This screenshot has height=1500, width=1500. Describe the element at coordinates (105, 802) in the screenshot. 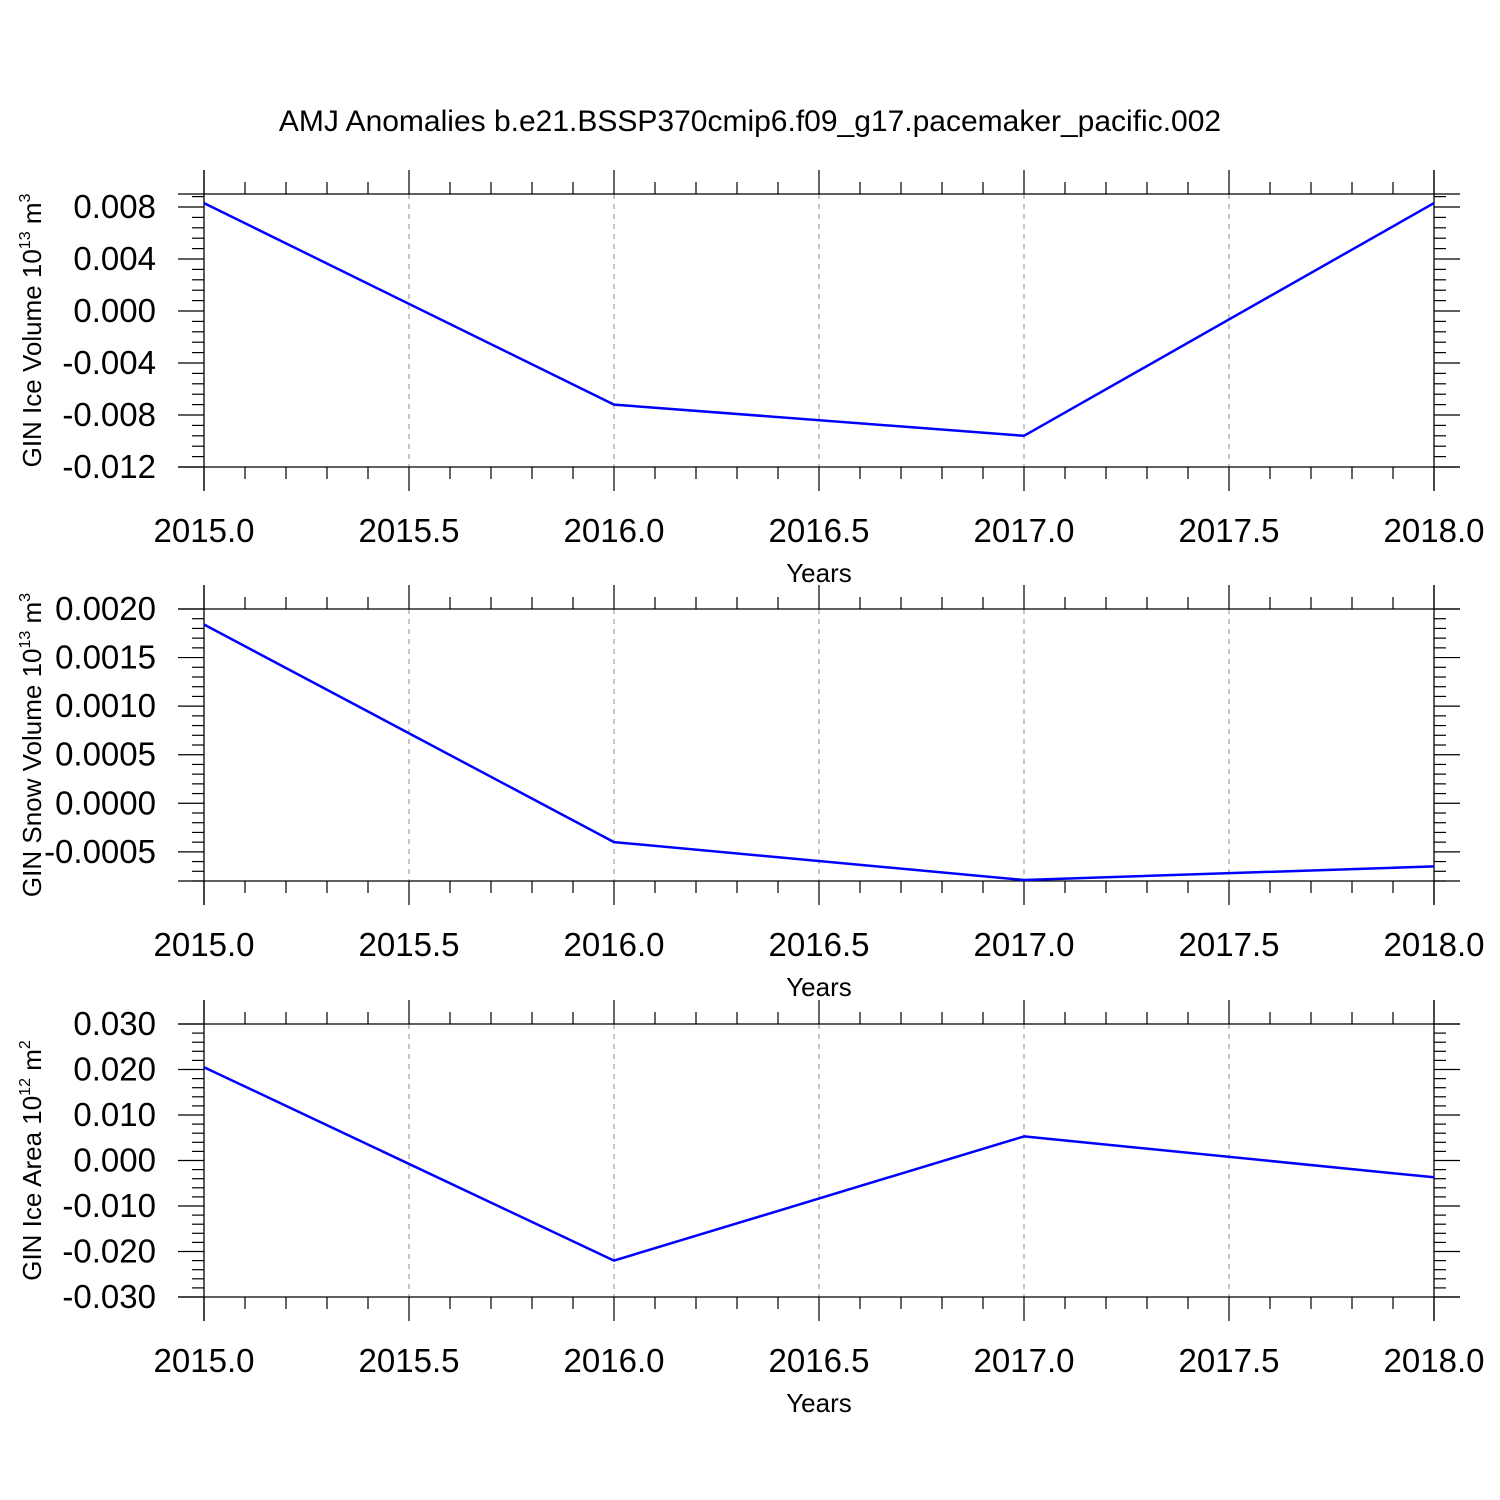

I see `y-tick-label: 0.0000` at that location.